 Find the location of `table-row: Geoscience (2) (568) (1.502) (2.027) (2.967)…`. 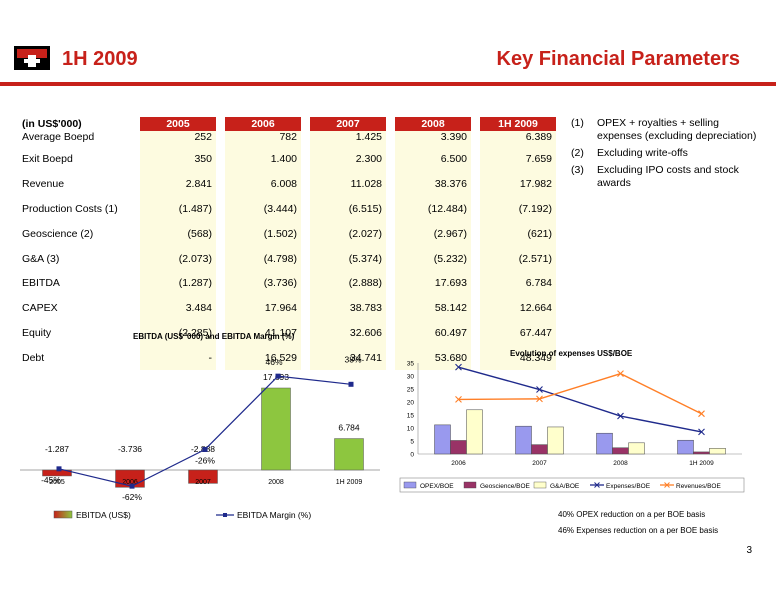

table-row: Geoscience (2) (568) (1.502) (2.027) (2.967)… is located at coordinates (289, 234).